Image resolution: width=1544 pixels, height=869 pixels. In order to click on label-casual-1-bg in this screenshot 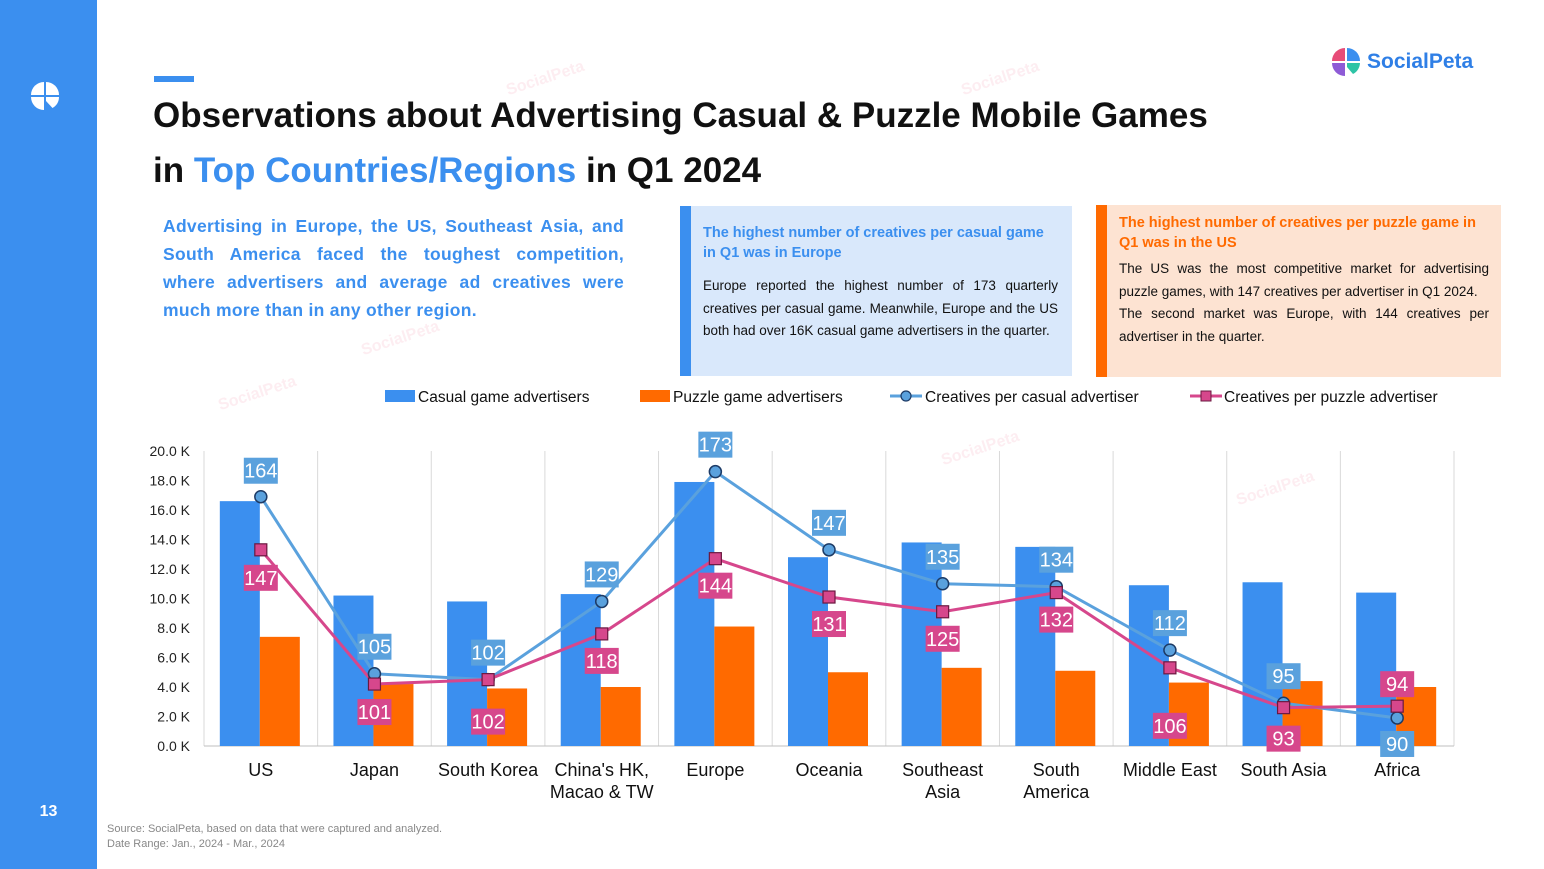, I will do `click(374, 646)`.